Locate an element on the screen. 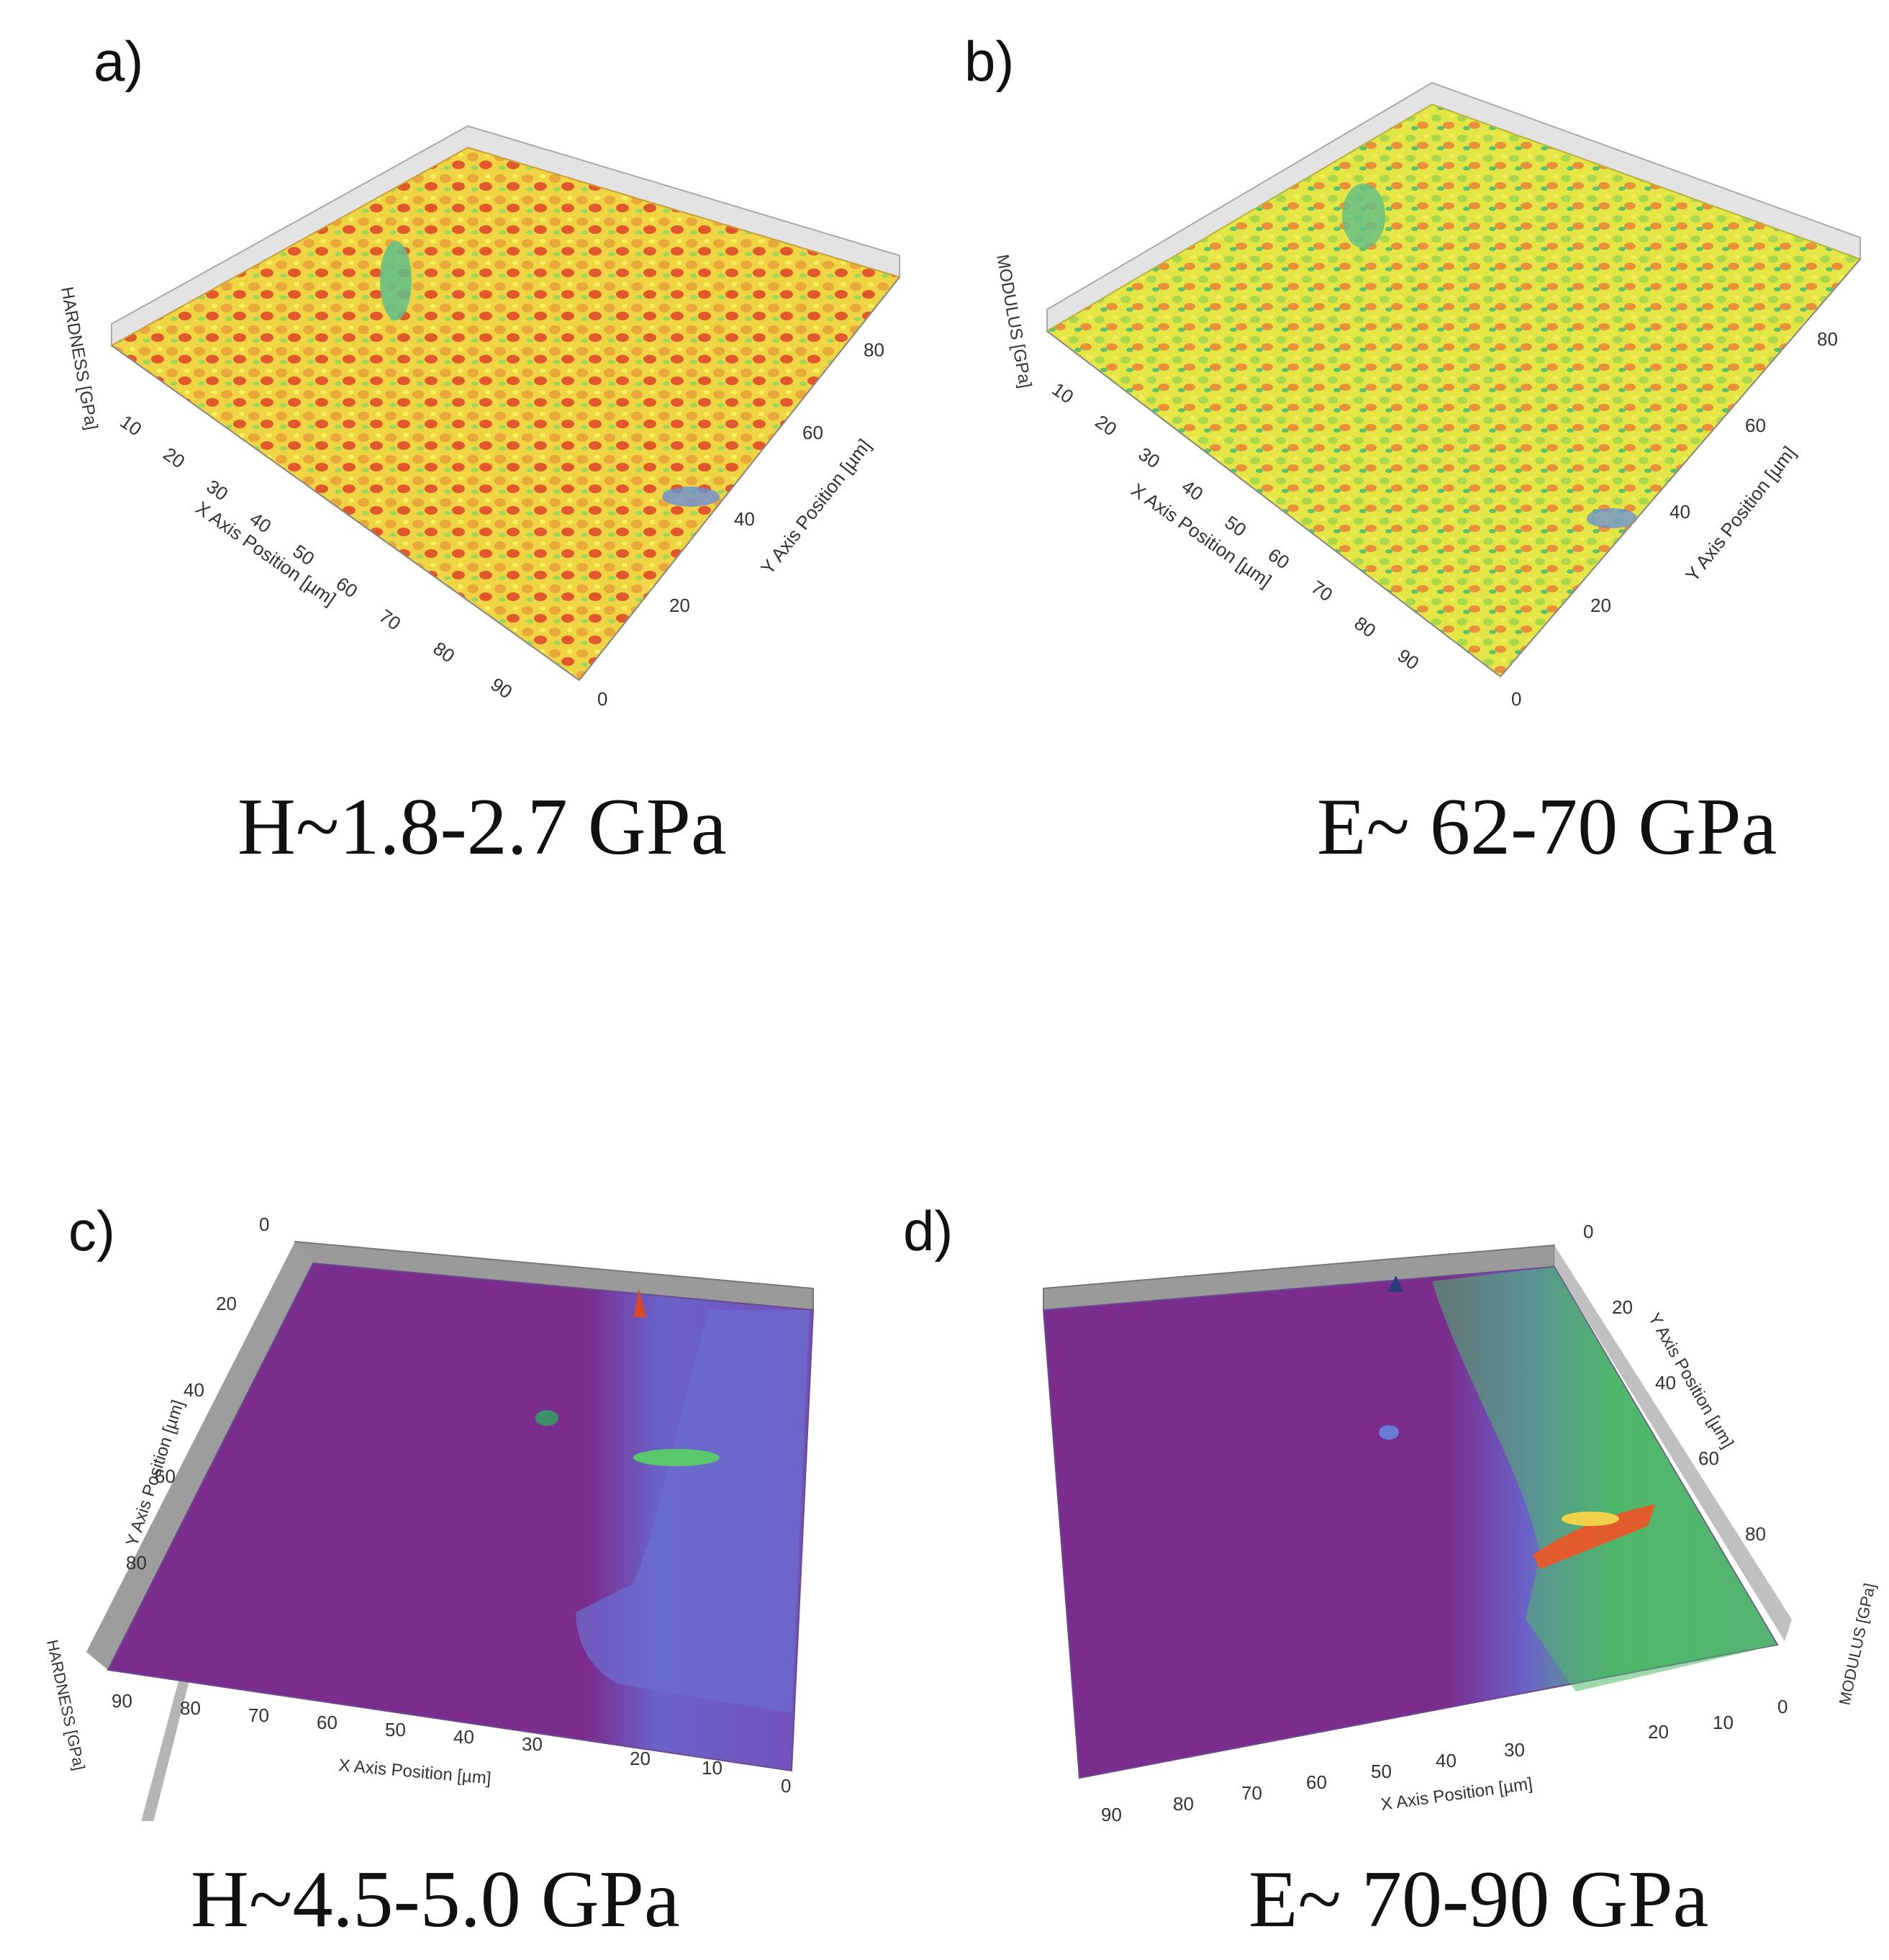  panel-c-letter: c) is located at coordinates (92, 1231).